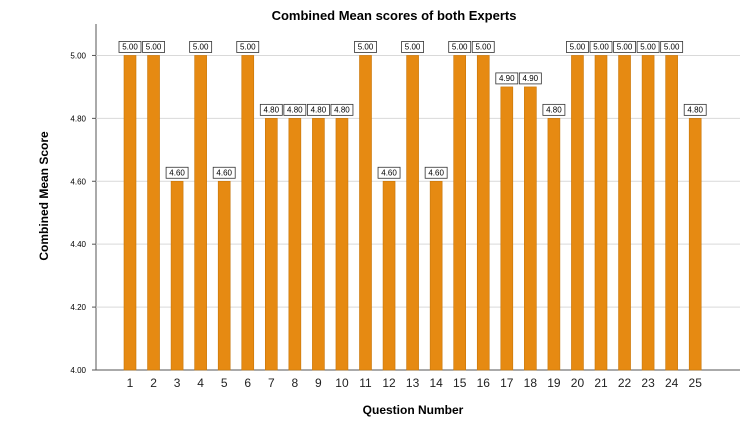 The height and width of the screenshot is (422, 750). Describe the element at coordinates (531, 383) in the screenshot. I see `x-tick-label: 18` at that location.